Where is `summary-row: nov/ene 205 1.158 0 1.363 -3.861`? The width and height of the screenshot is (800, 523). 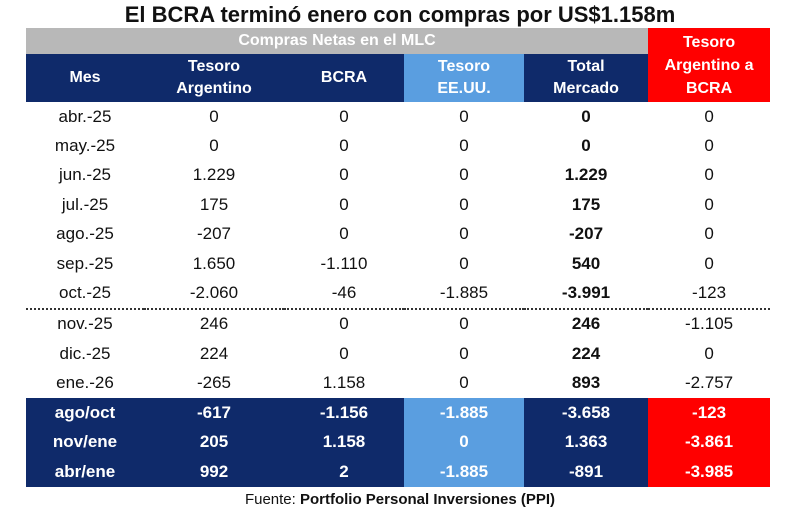
summary-row: nov/ene 205 1.158 0 1.363 -3.861 is located at coordinates (398, 442).